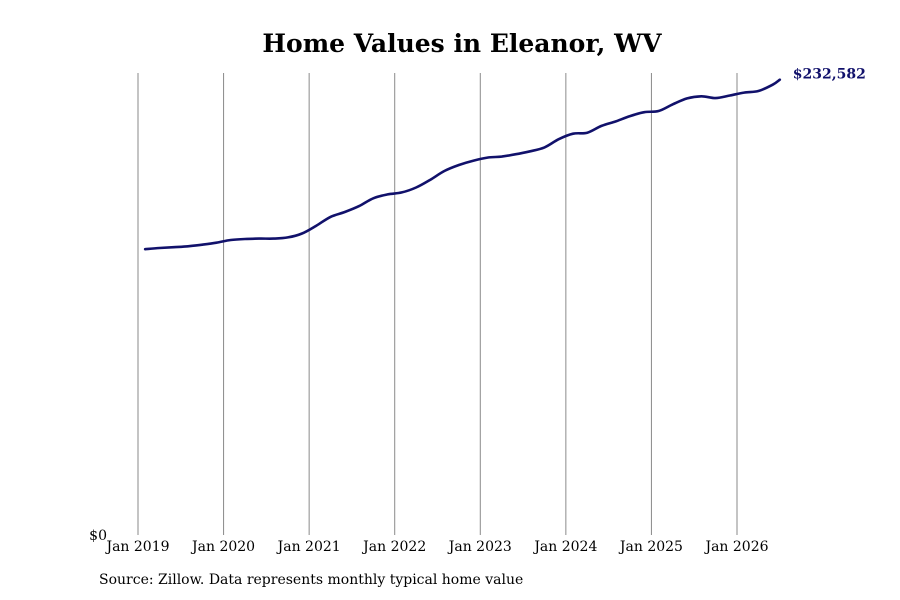  I want to click on x-tick-label: Jan 2021, so click(308, 547).